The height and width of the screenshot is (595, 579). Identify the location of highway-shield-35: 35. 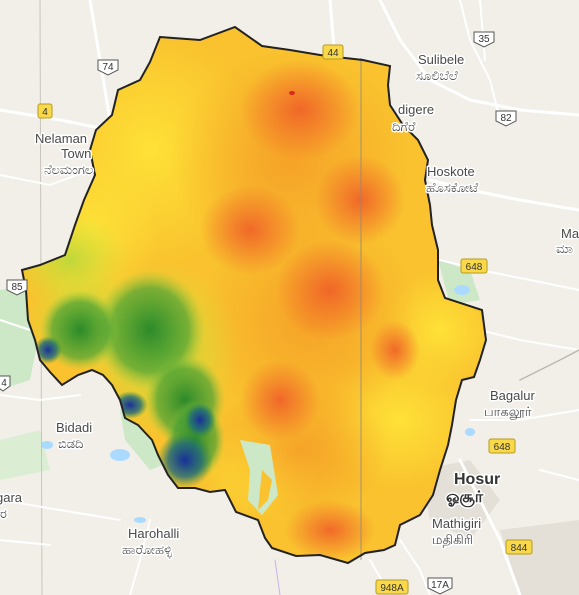
(484, 39).